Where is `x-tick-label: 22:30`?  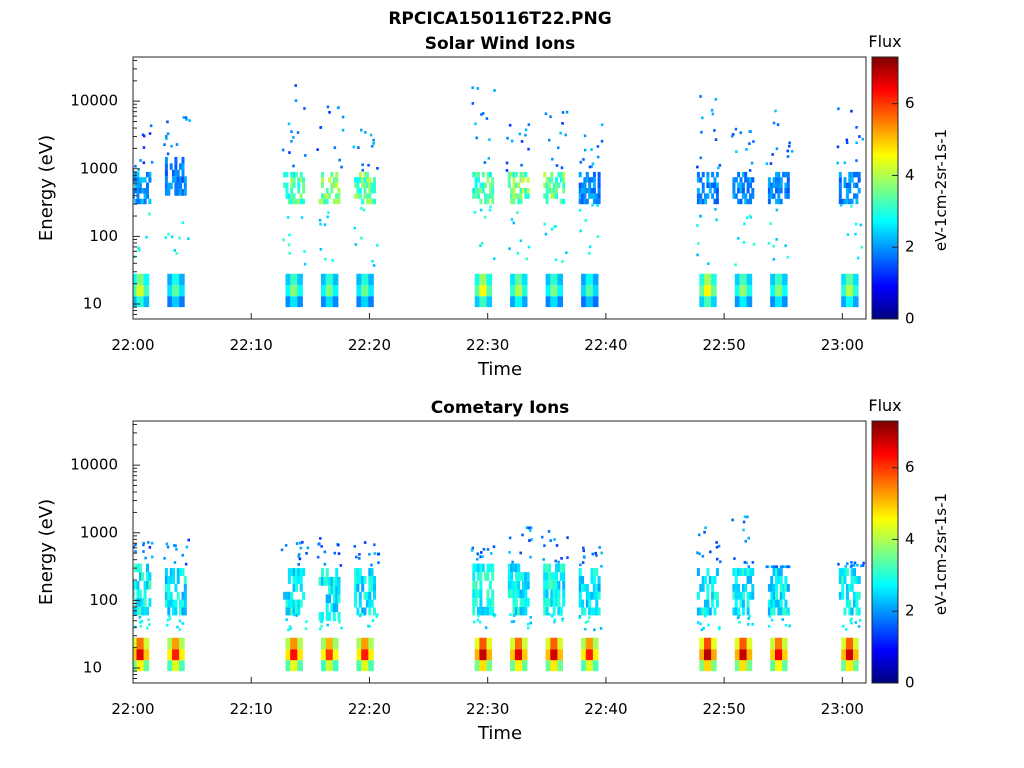 x-tick-label: 22:30 is located at coordinates (487, 345).